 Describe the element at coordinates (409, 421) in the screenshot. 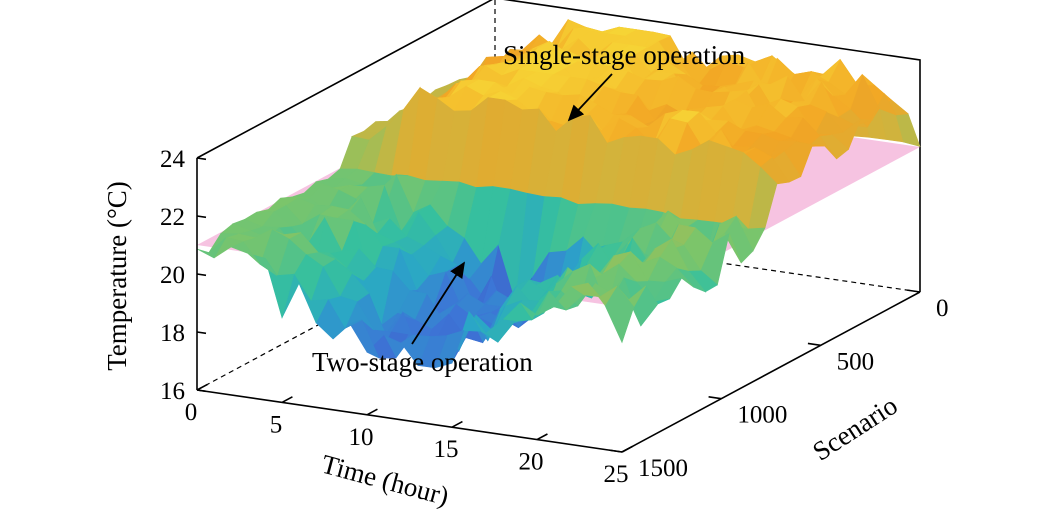

I see `x-axis-line` at that location.